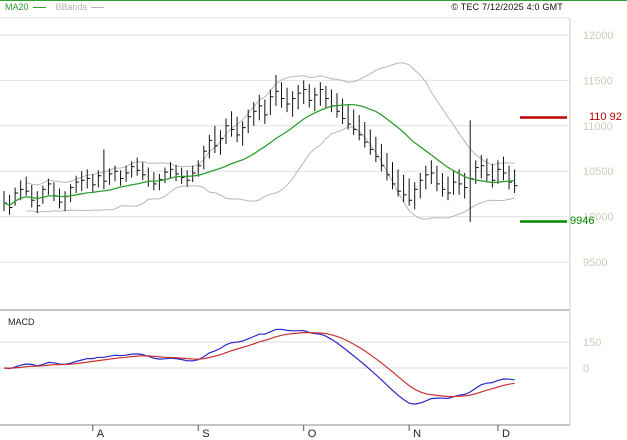  What do you see at coordinates (417, 434) in the screenshot?
I see `x-axis-label: N` at bounding box center [417, 434].